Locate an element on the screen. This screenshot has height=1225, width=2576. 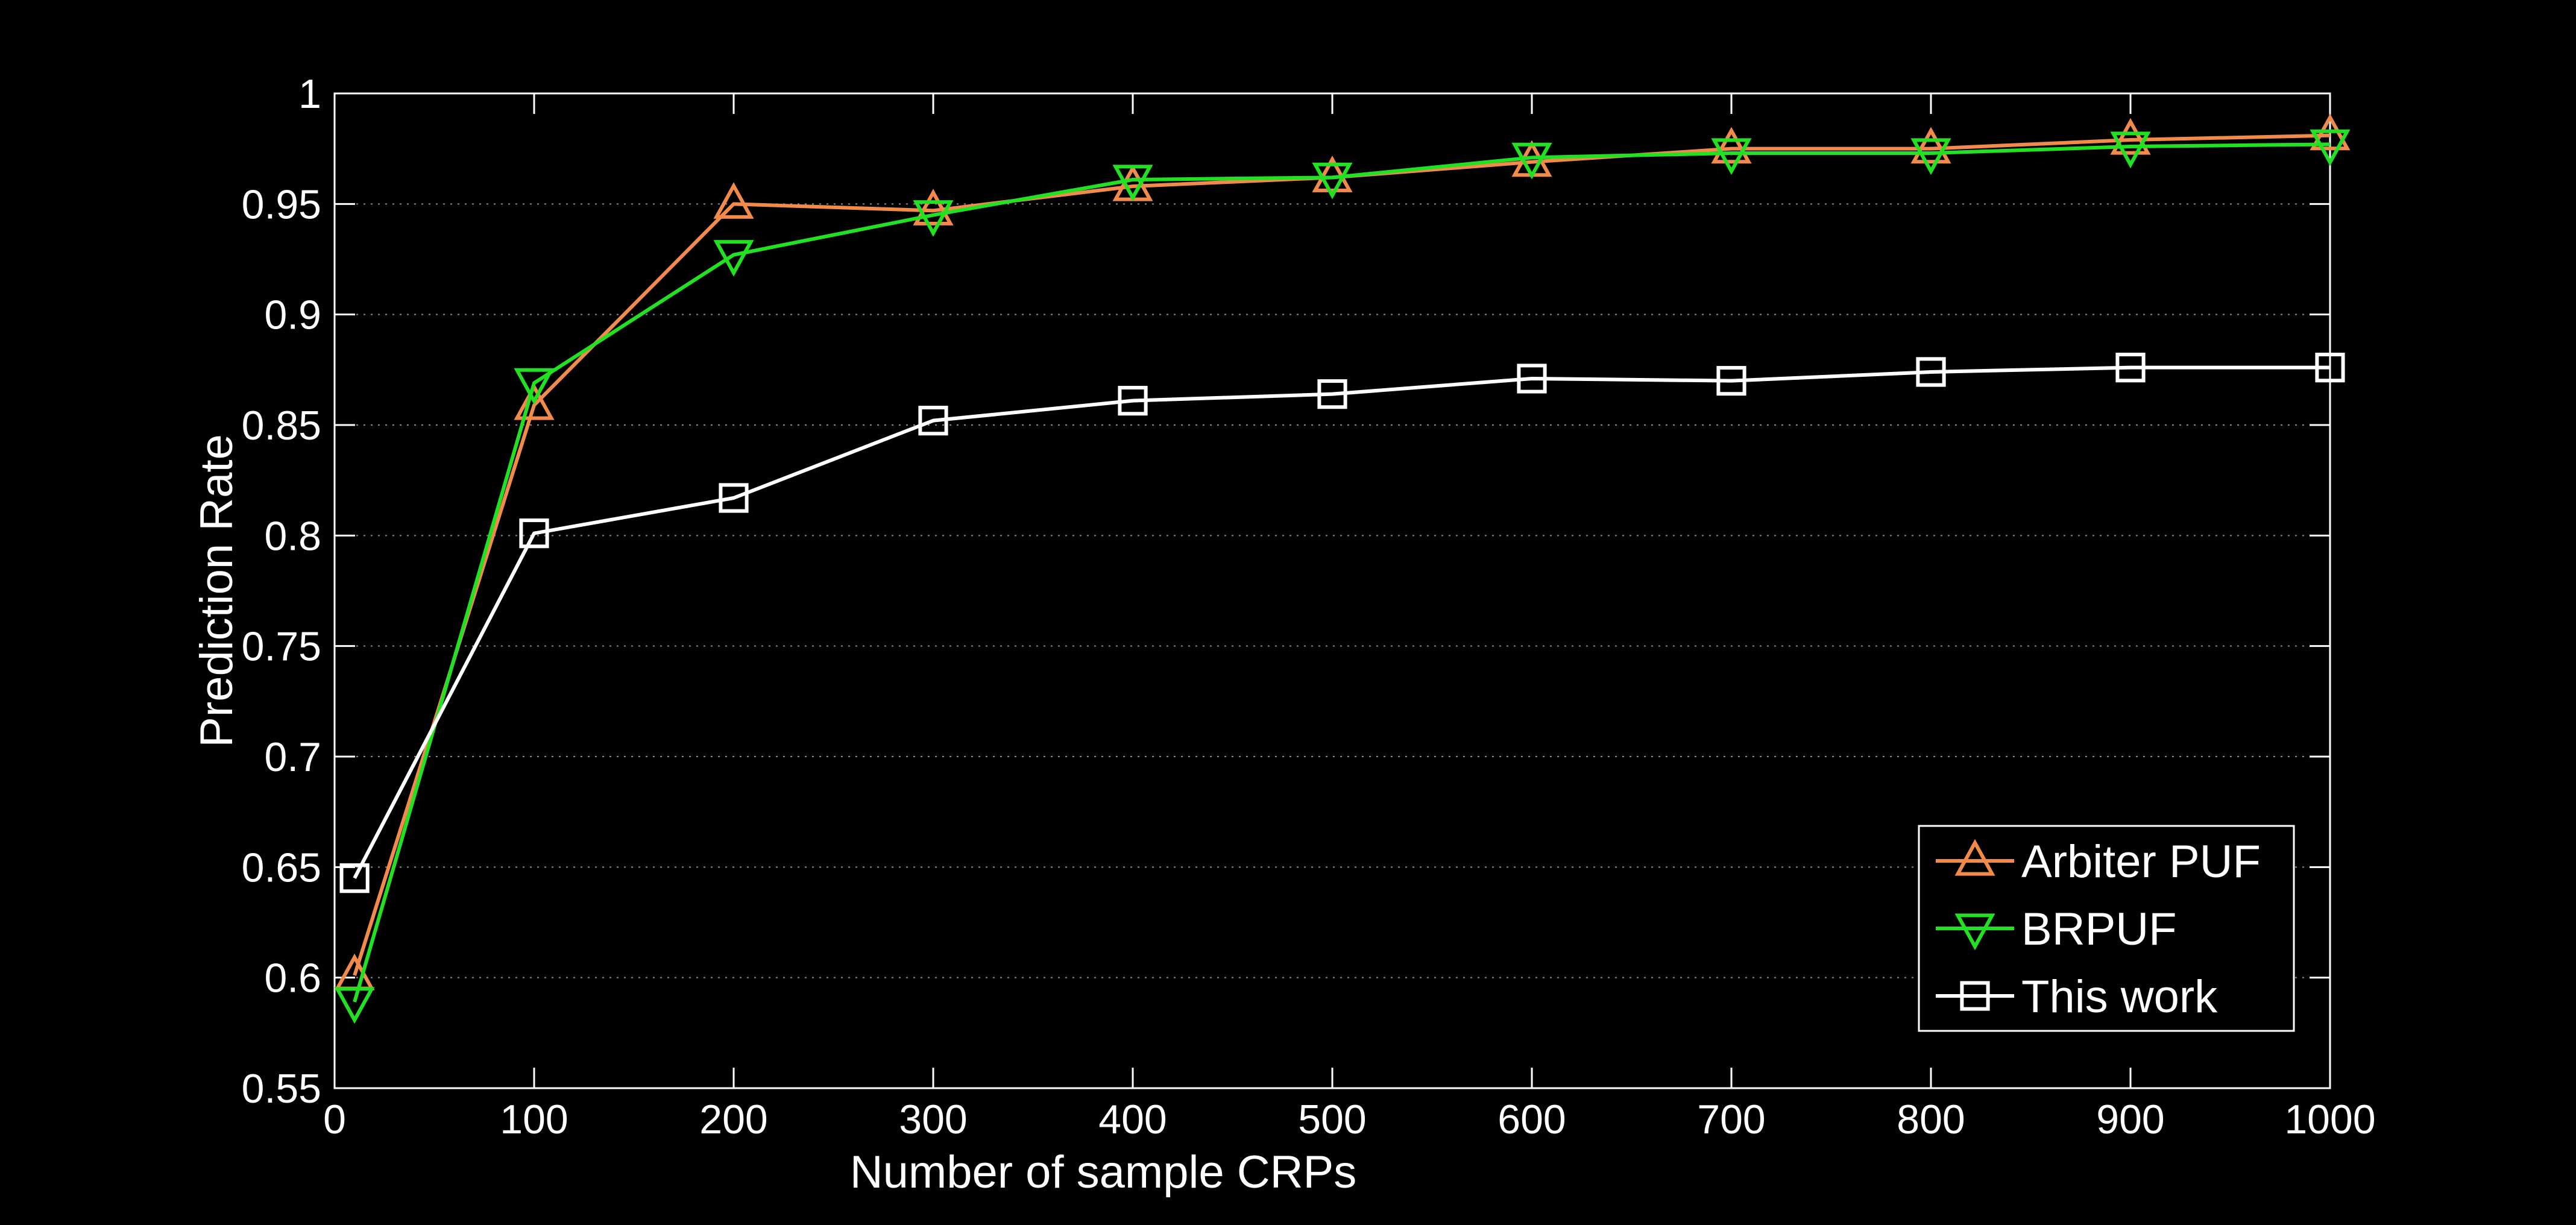
x-tick-label: 500 is located at coordinates (1332, 1119).